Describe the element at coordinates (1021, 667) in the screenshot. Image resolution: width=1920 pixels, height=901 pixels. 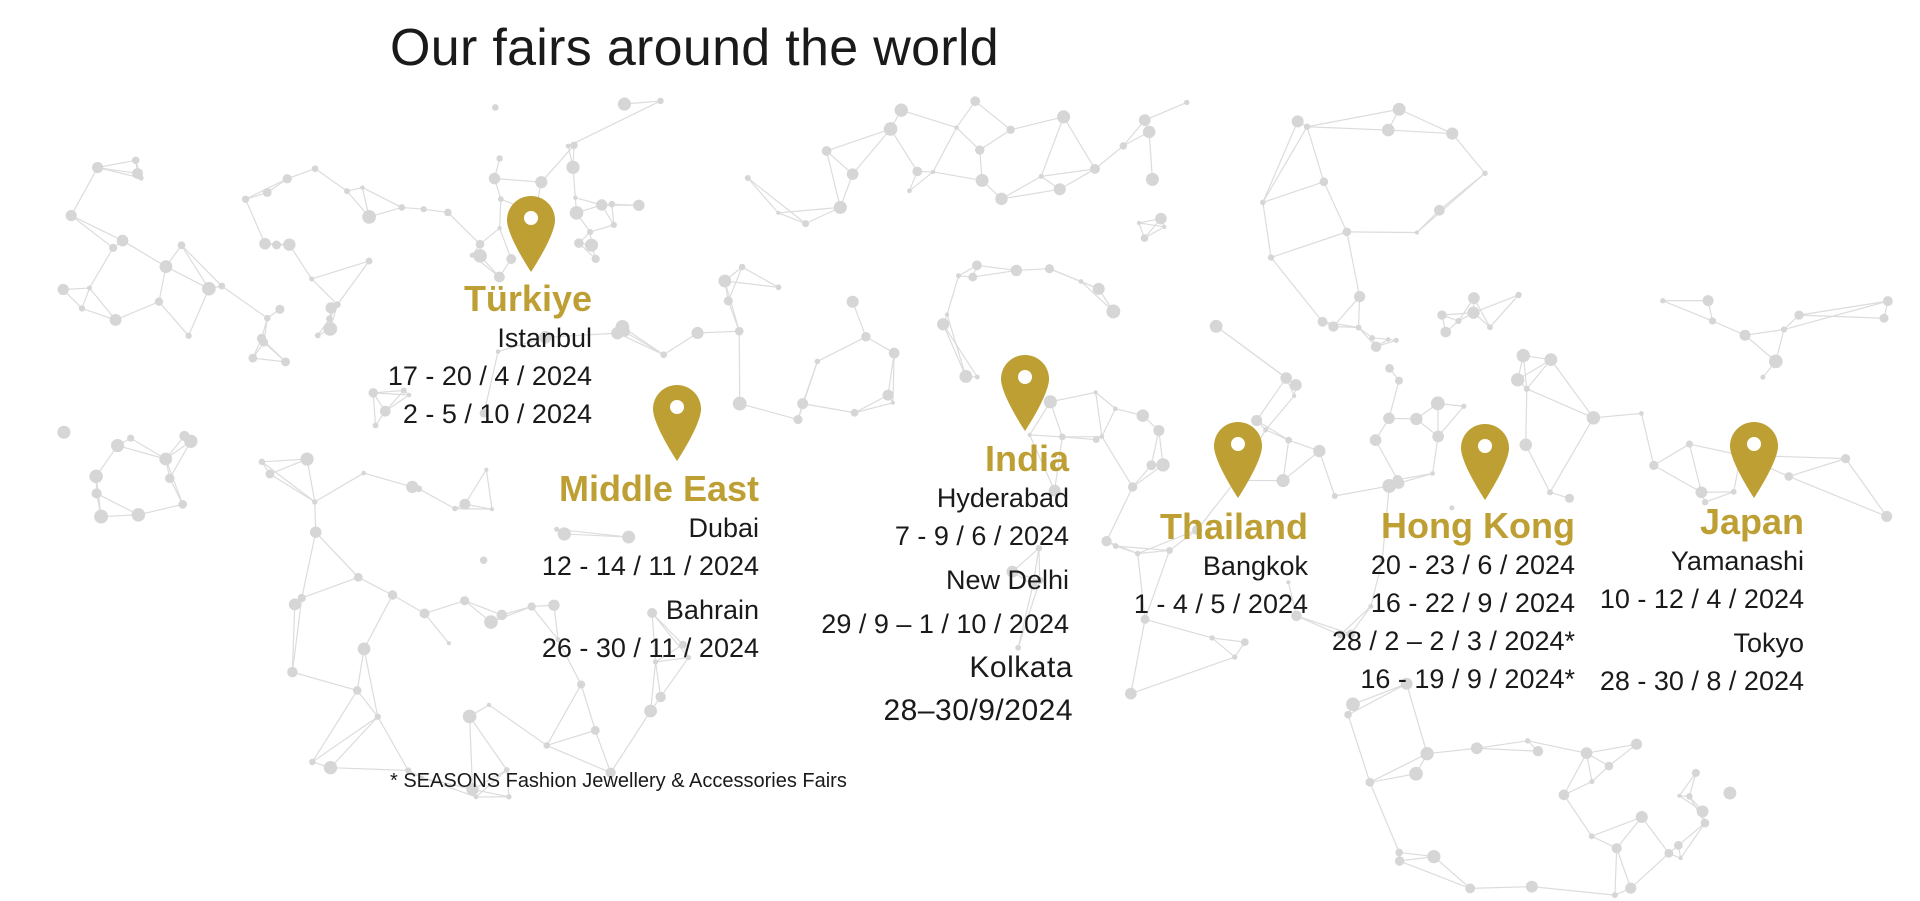
I see `city-kolkata: Kolkata` at that location.